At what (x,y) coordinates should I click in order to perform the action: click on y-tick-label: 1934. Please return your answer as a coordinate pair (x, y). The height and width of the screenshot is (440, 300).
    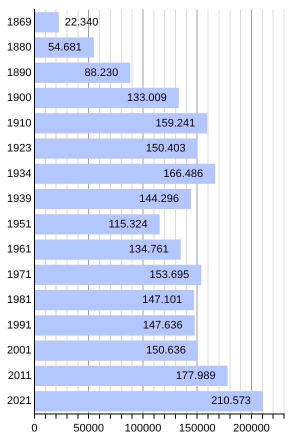
    Looking at the image, I should click on (19, 174).